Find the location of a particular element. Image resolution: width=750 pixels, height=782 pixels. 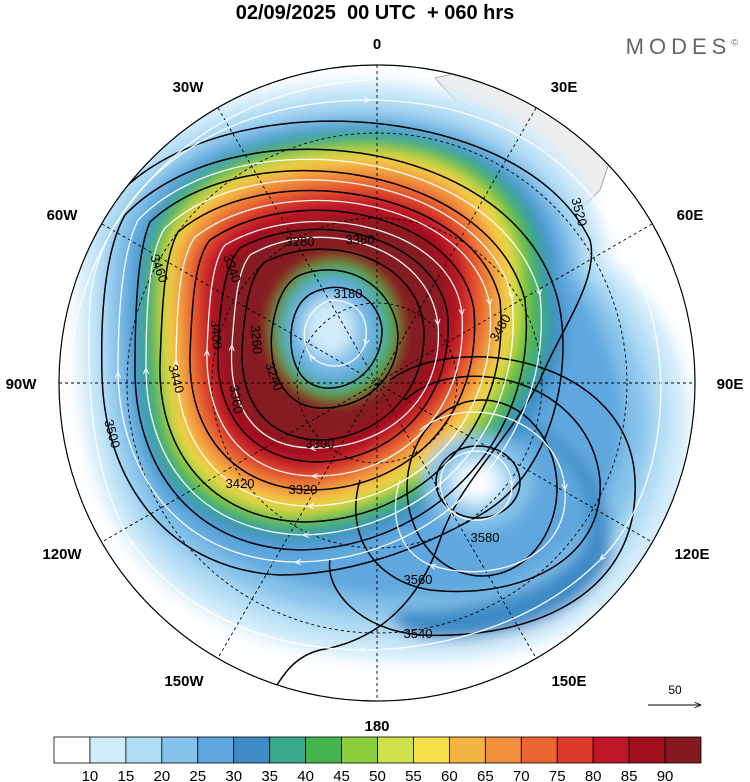

colorbar-label: 15 is located at coordinates (126, 775).